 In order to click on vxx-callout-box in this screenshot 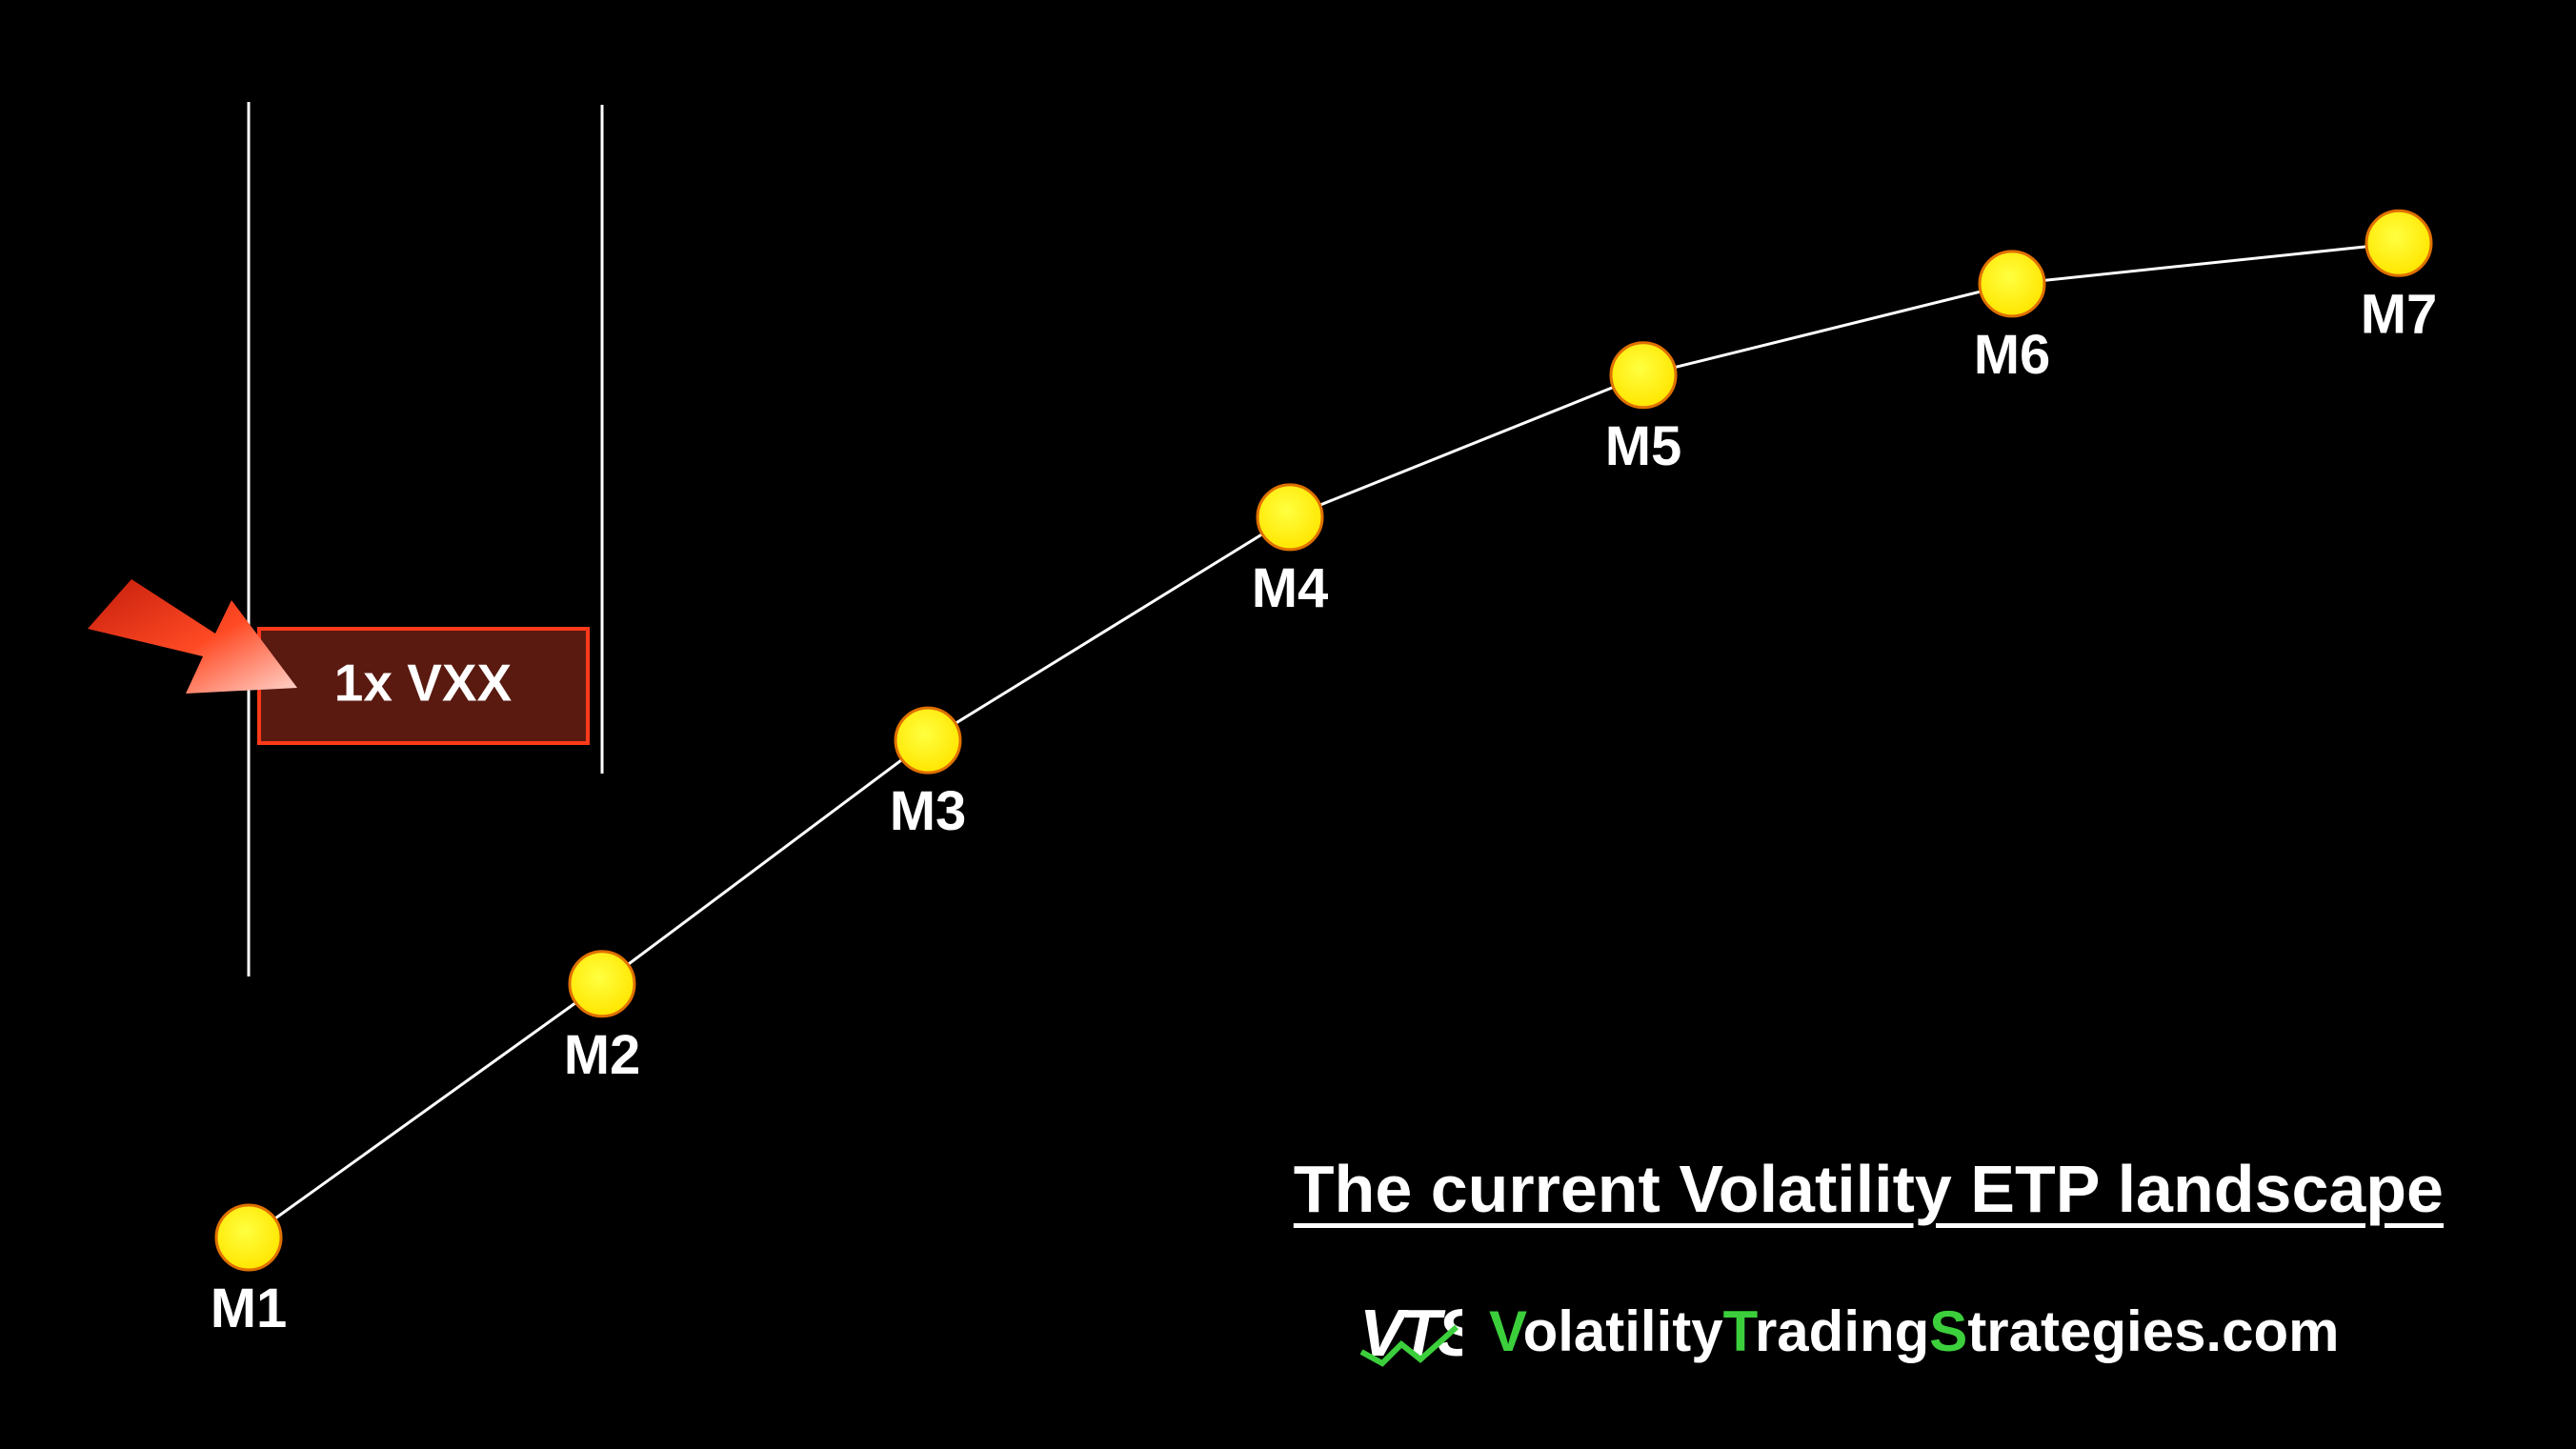, I will do `click(424, 686)`.